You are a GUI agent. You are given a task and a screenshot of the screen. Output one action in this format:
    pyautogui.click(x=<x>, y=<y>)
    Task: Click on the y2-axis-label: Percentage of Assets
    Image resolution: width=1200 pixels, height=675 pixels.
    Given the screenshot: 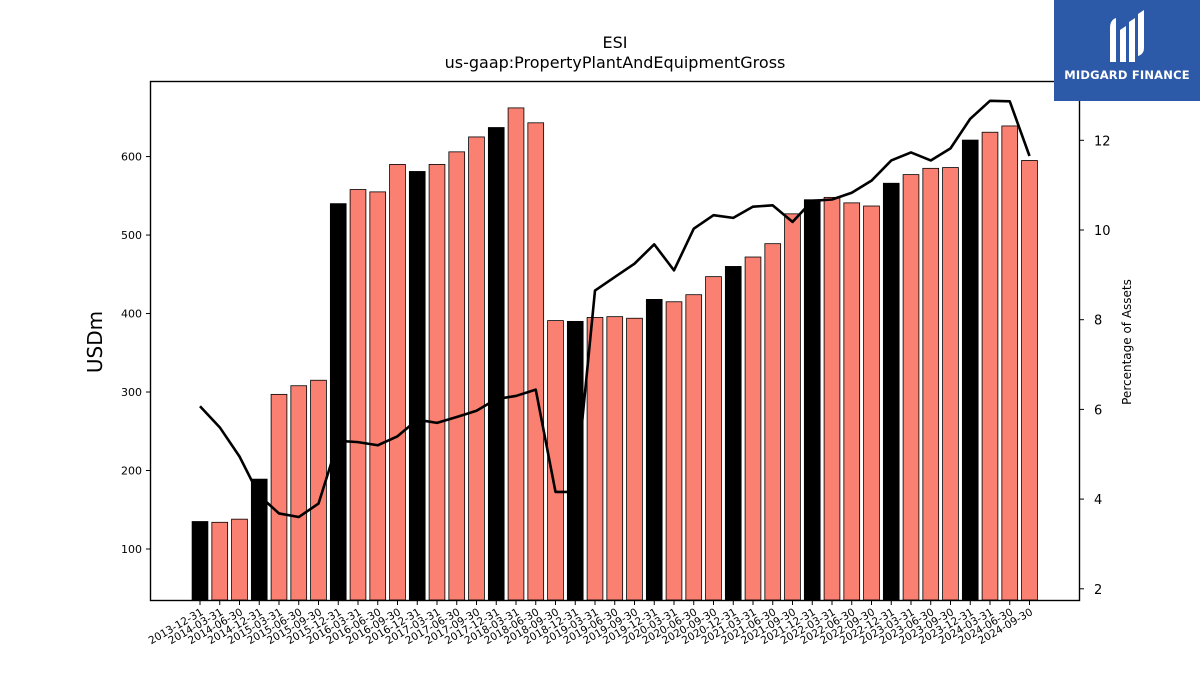 What is the action you would take?
    pyautogui.click(x=1127, y=342)
    